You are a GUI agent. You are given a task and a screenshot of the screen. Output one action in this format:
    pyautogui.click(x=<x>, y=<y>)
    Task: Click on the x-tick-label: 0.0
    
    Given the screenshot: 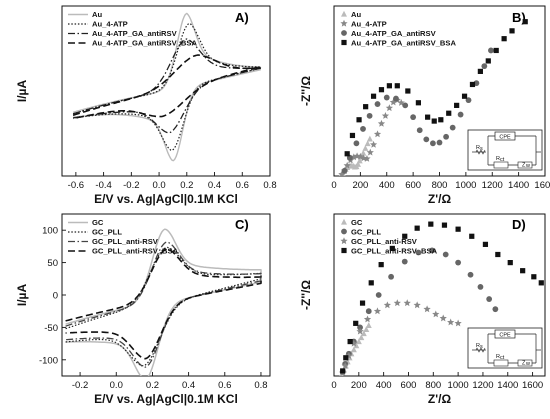 What is the action you would take?
    pyautogui.click(x=158, y=185)
    